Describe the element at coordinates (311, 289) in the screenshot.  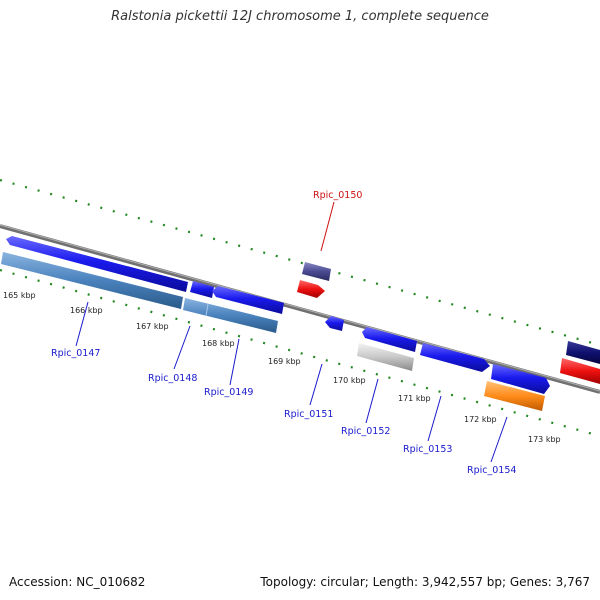
I see `feature-rpic-0150-red` at that location.